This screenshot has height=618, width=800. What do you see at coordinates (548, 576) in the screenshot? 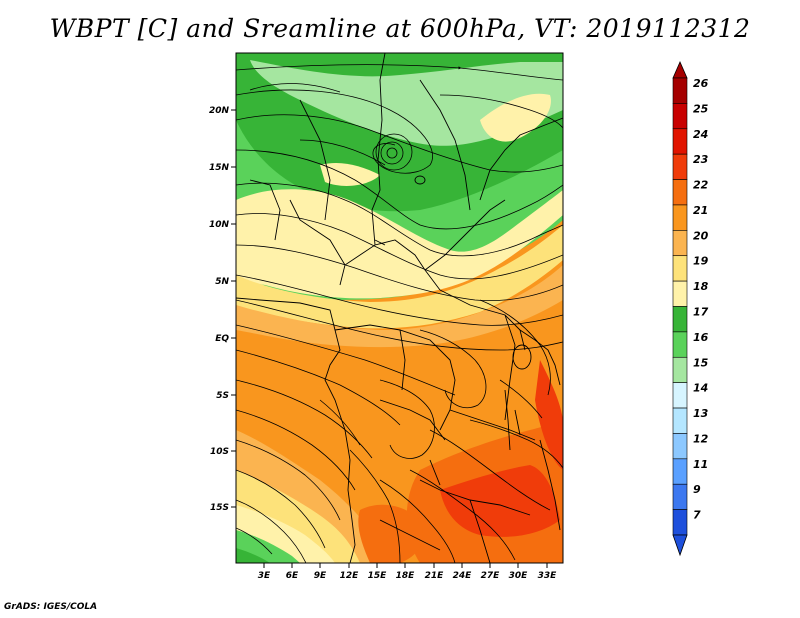
I see `lon-label: 33E` at bounding box center [548, 576].